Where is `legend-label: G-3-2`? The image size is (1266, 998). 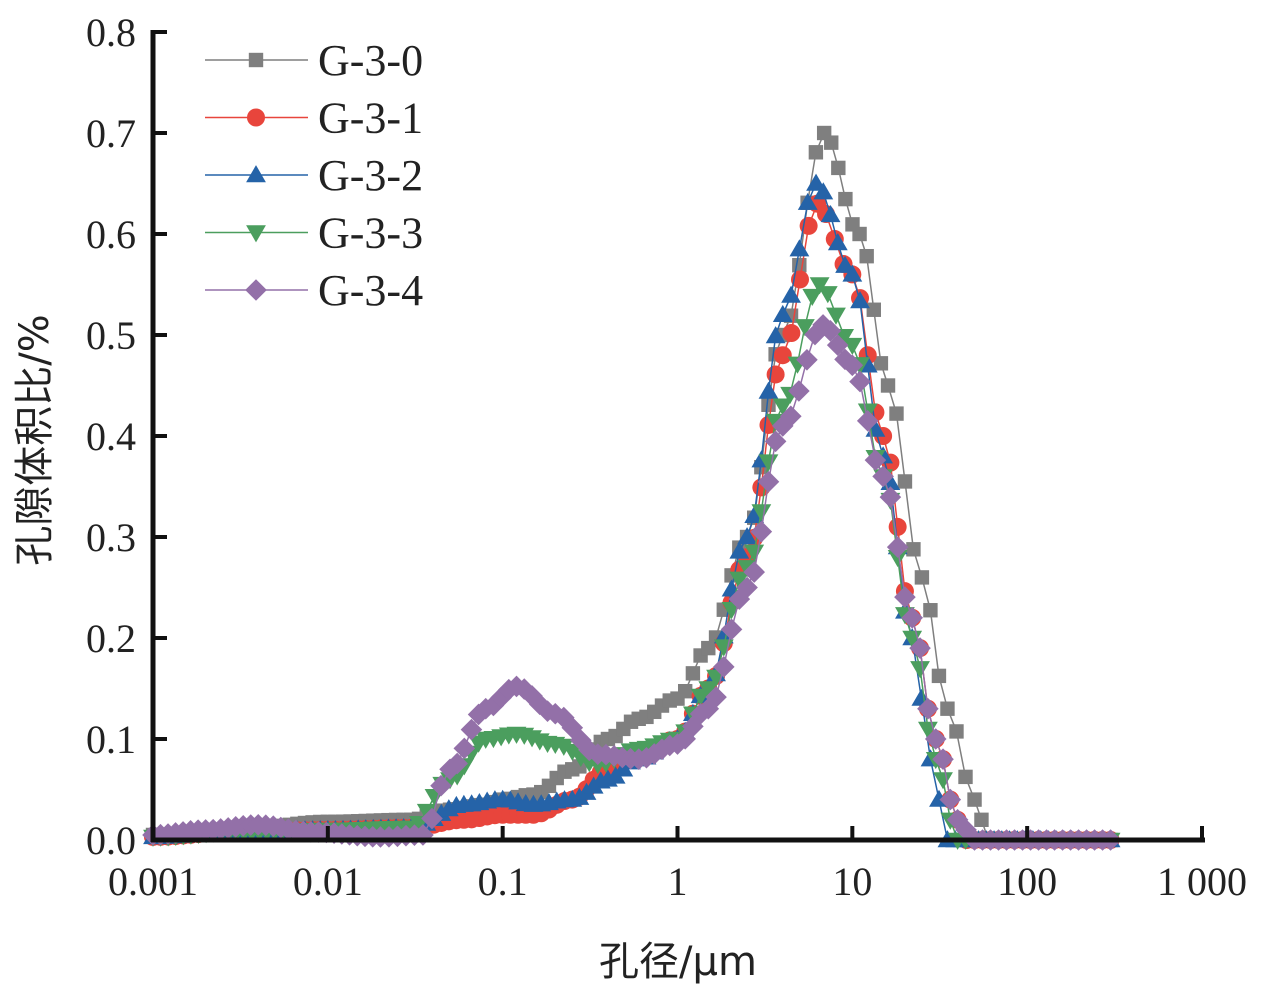
legend-label: G-3-2 is located at coordinates (370, 175).